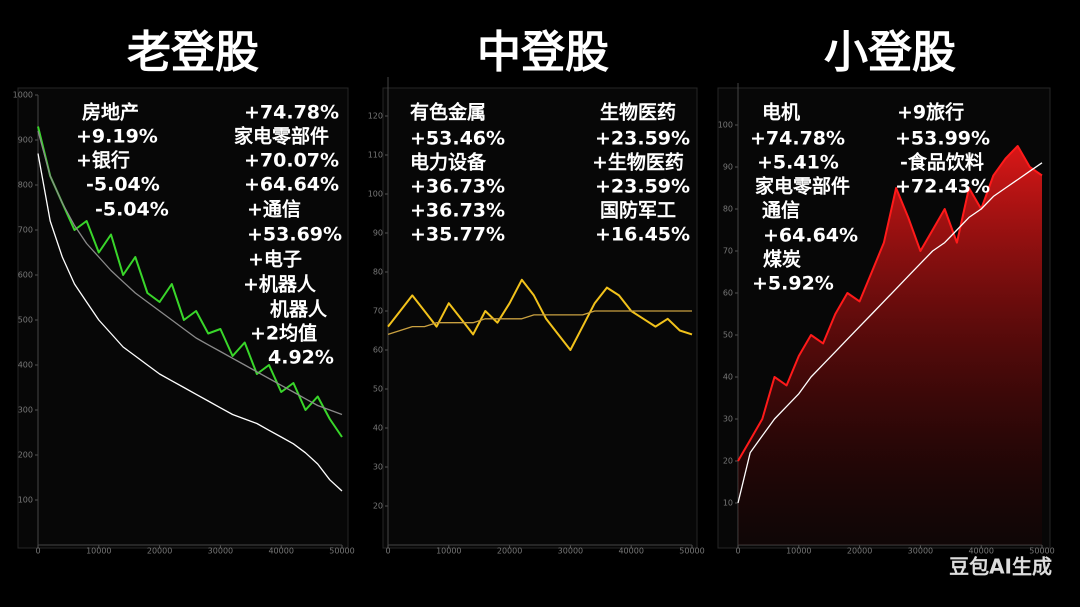 This screenshot has width=1080, height=607. Describe the element at coordinates (457, 139) in the screenshot. I see `annotation: +53.46%` at that location.